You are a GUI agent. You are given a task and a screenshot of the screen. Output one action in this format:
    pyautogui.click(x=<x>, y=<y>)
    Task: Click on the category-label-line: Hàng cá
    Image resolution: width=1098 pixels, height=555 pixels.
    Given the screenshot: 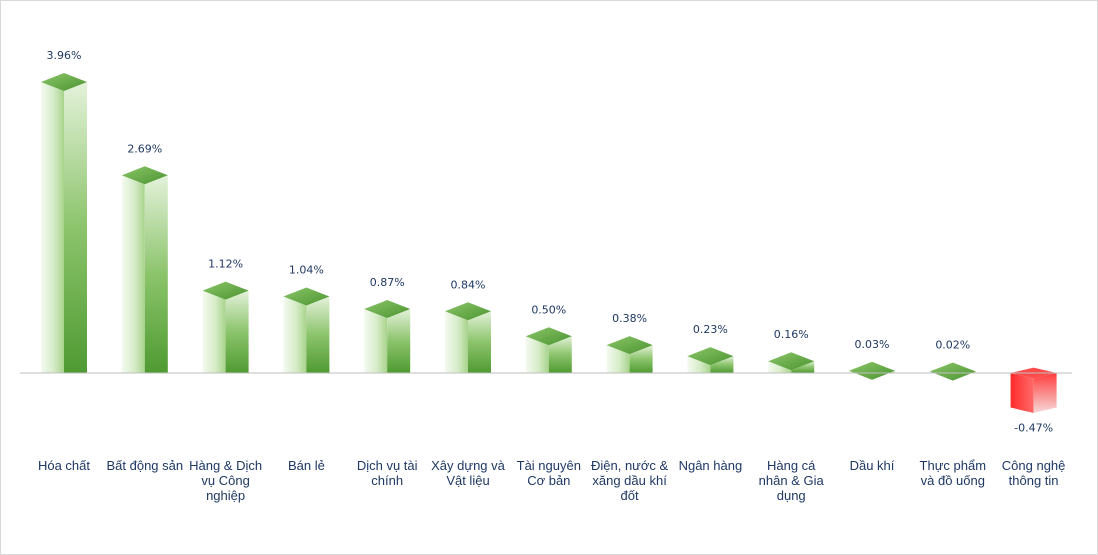 What is the action you would take?
    pyautogui.click(x=791, y=465)
    